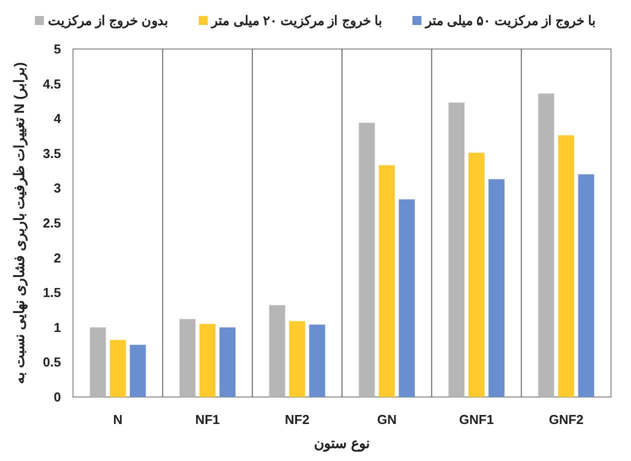 The image size is (631, 461). Describe the element at coordinates (58, 118) in the screenshot. I see `y-tick-label: 4` at that location.